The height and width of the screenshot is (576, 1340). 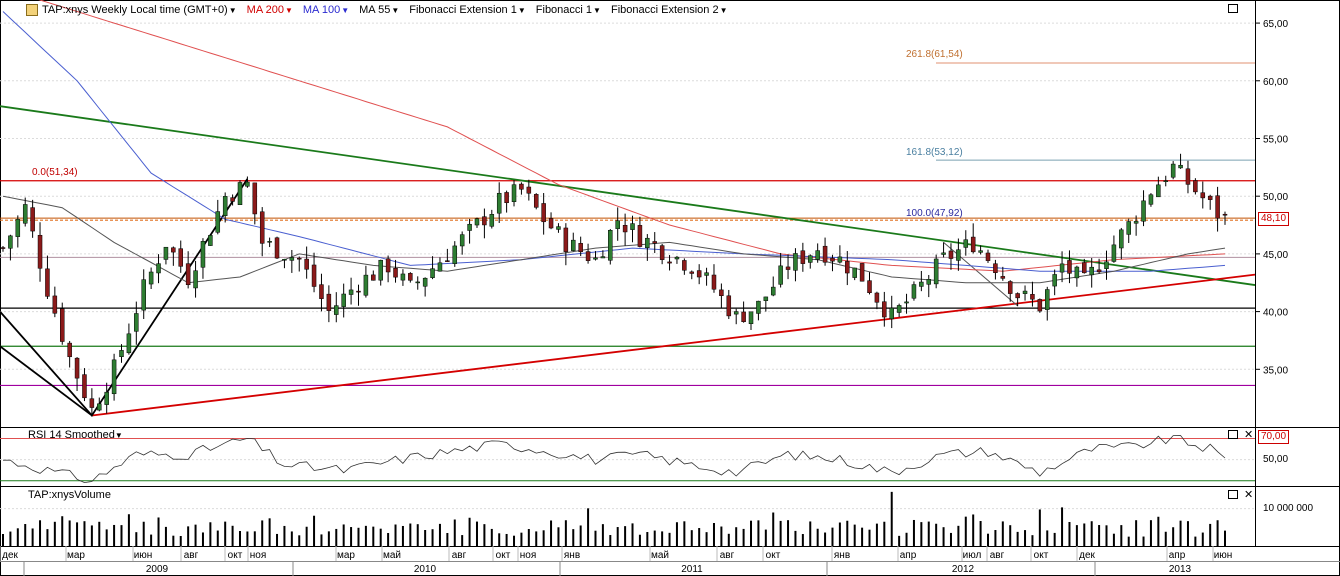 What do you see at coordinates (1249, 495) in the screenshot?
I see `volume-close-icon: ✕` at bounding box center [1249, 495].